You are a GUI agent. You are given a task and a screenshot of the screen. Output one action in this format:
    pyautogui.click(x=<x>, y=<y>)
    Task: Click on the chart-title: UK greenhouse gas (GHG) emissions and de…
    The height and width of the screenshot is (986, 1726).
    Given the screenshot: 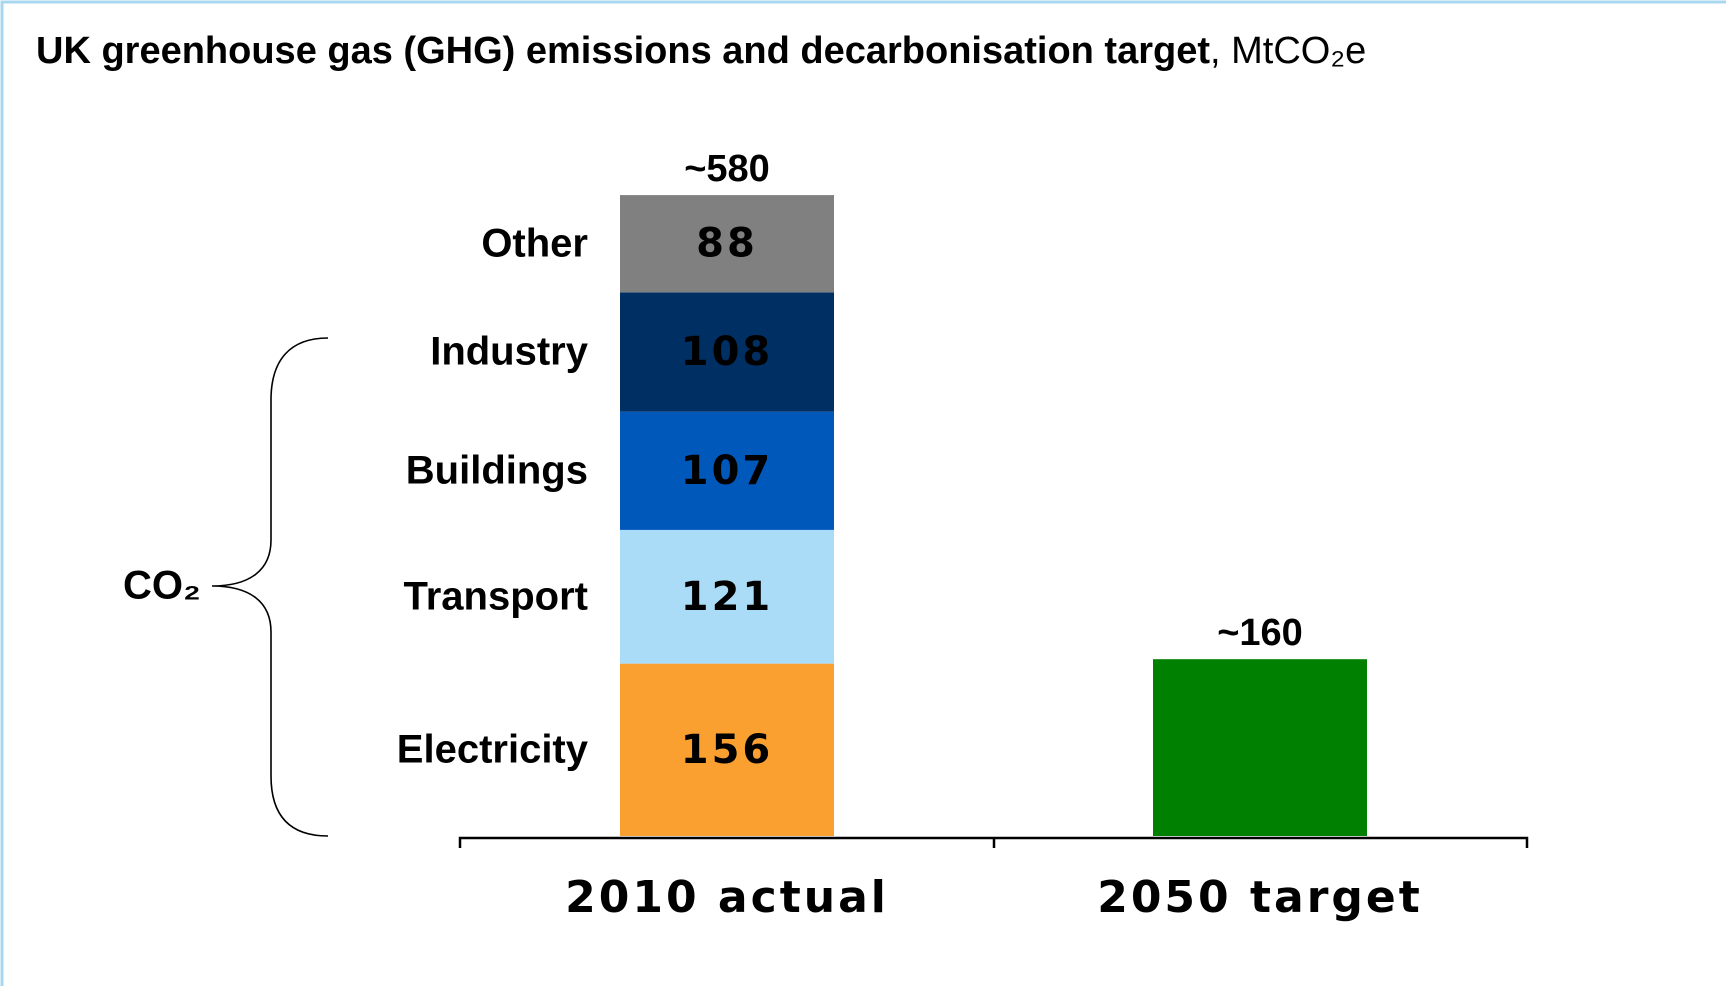 What is the action you would take?
    pyautogui.click(x=701, y=51)
    